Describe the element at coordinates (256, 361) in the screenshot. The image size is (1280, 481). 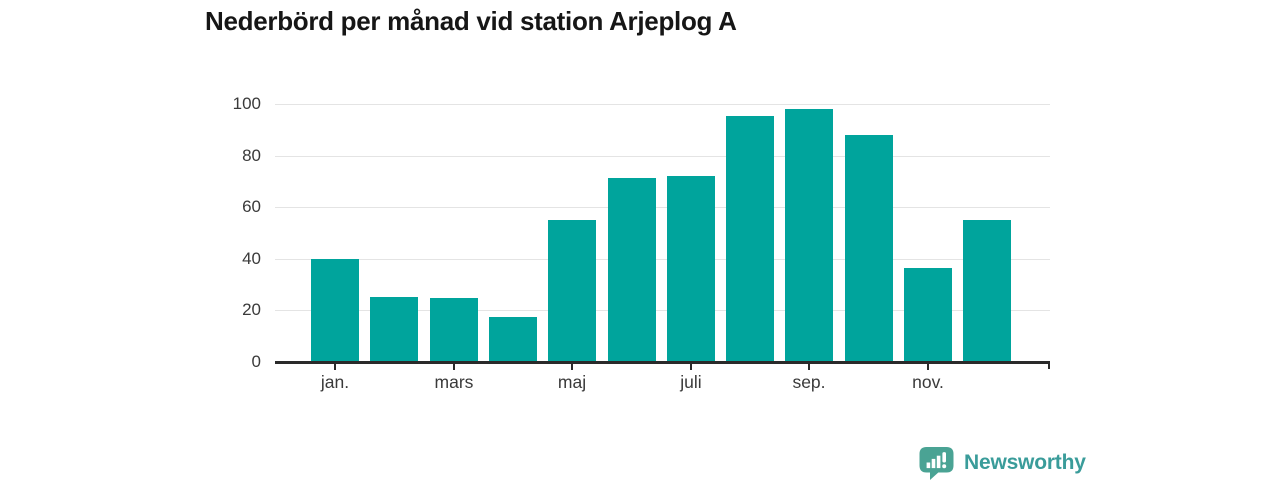
I see `y-axis-tick-label: 0` at that location.